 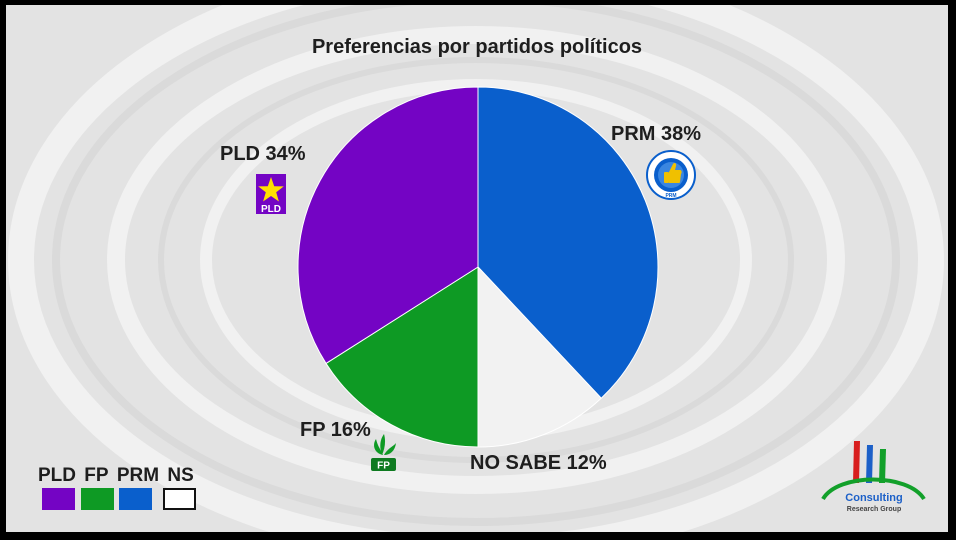 I want to click on legend: PLD FP PRM NS, so click(x=117, y=476).